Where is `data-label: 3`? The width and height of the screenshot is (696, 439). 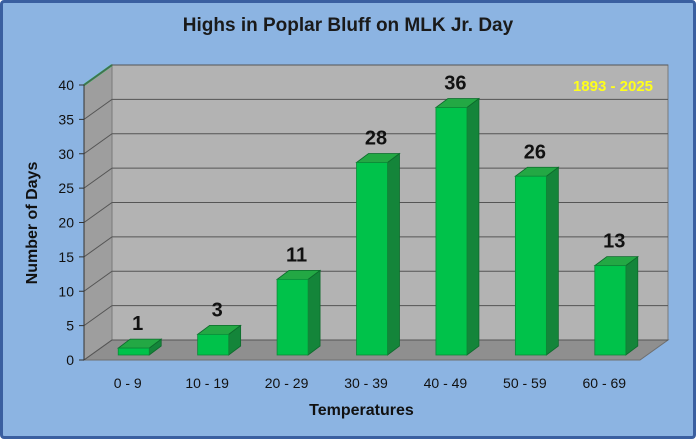 data-label: 3 is located at coordinates (217, 310).